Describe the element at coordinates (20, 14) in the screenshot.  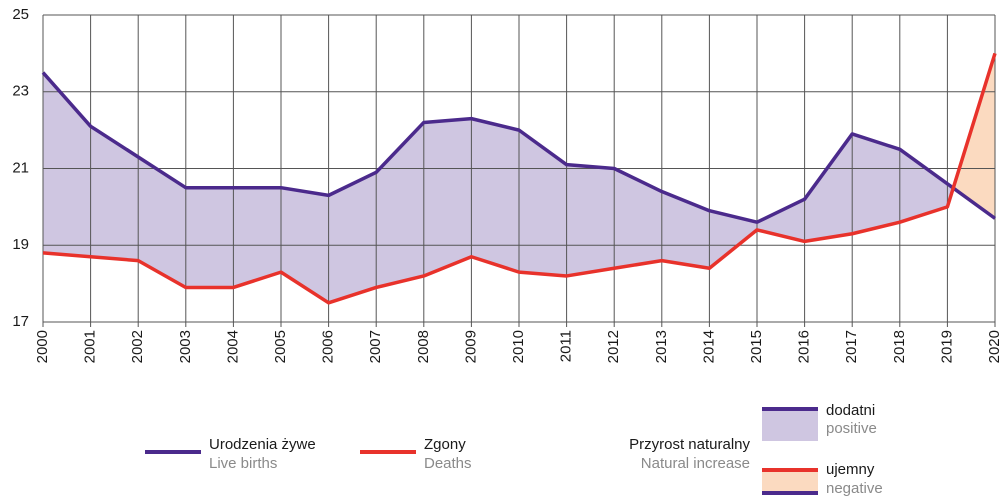
I see `y-tick-label: 25` at that location.